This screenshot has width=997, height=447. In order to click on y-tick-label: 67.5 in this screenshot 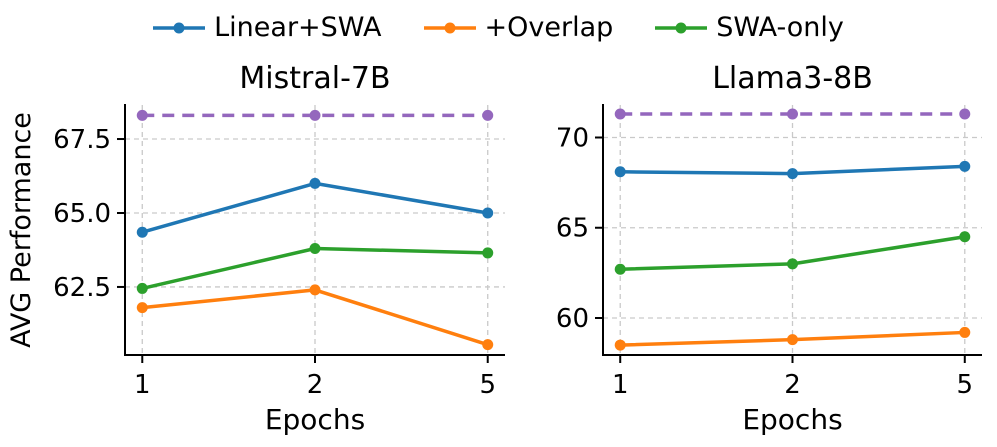, I will do `click(82, 140)`.